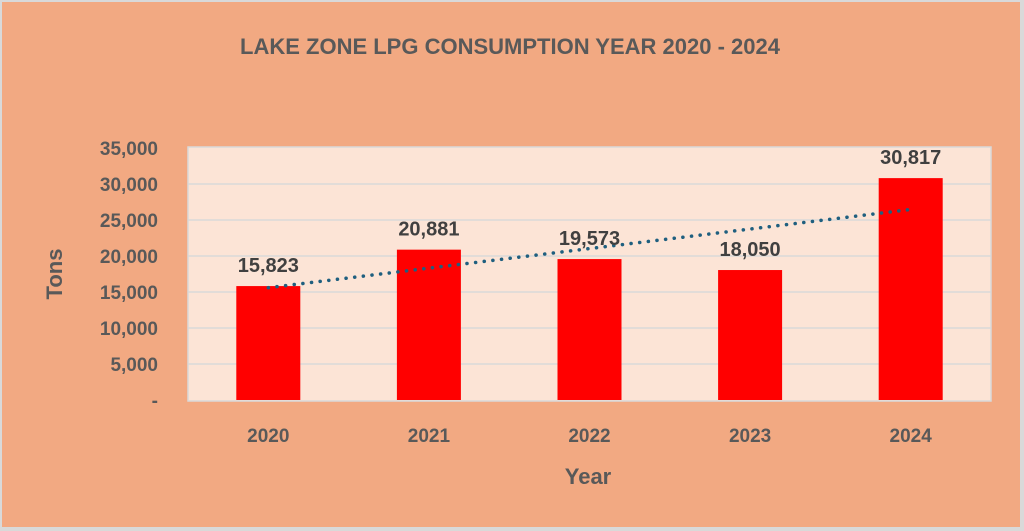 Image resolution: width=1024 pixels, height=531 pixels. Describe the element at coordinates (268, 266) in the screenshot. I see `data-label: 15,823` at that location.